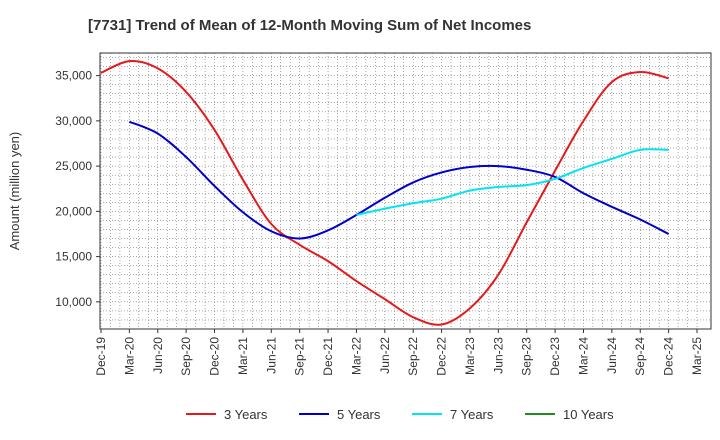 The height and width of the screenshot is (440, 720). What do you see at coordinates (356, 356) in the screenshot?
I see `x-tick-label: Mar-22` at bounding box center [356, 356].